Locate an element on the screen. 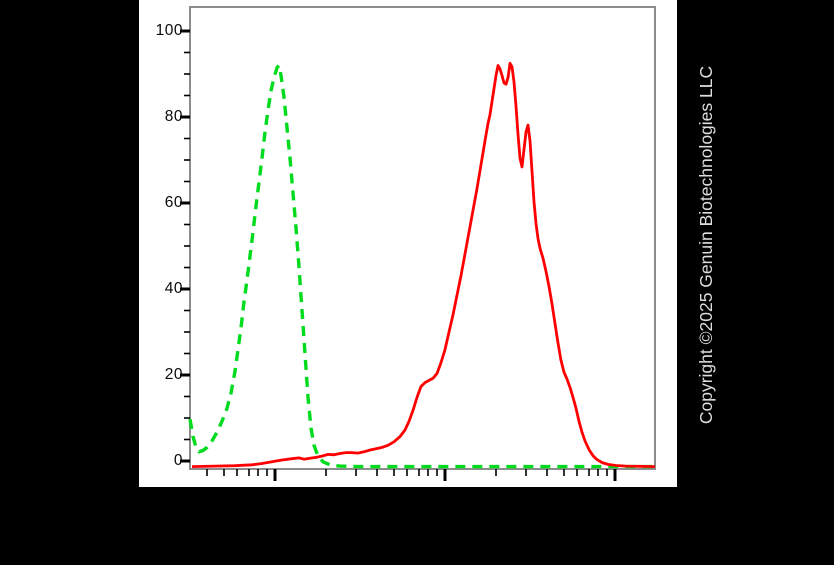  y-axis-tick-label-100: 100 is located at coordinates (169, 30).